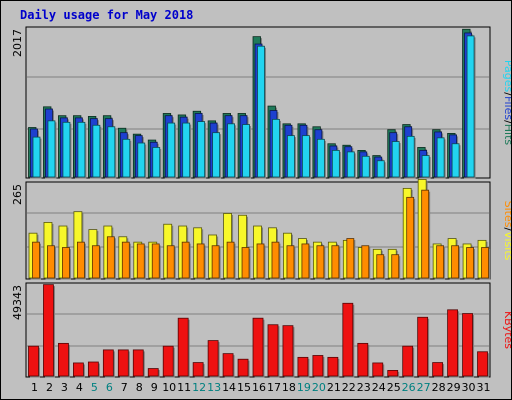 Image resolution: width=512 pixels, height=400 pixels. What do you see at coordinates (439, 387) in the screenshot?
I see `x-tick-label-day-28: 28` at bounding box center [439, 387].